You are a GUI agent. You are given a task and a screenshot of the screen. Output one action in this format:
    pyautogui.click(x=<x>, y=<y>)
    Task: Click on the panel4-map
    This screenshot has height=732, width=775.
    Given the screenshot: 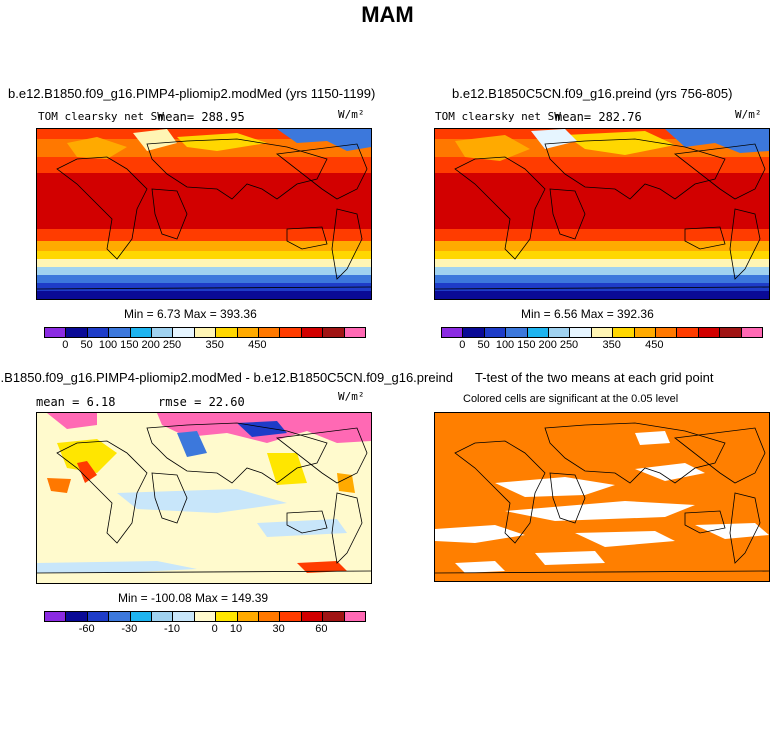 What is the action you would take?
    pyautogui.click(x=602, y=497)
    